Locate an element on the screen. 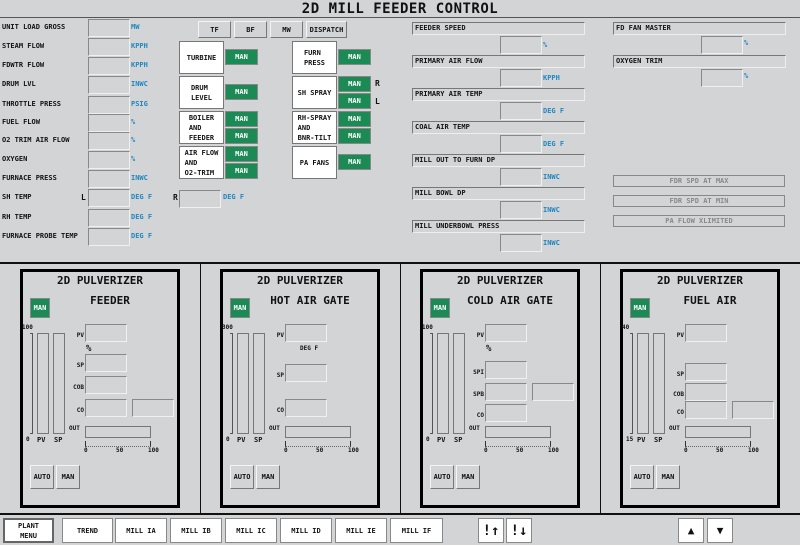  nav-button-trend: TREND is located at coordinates (87, 530).